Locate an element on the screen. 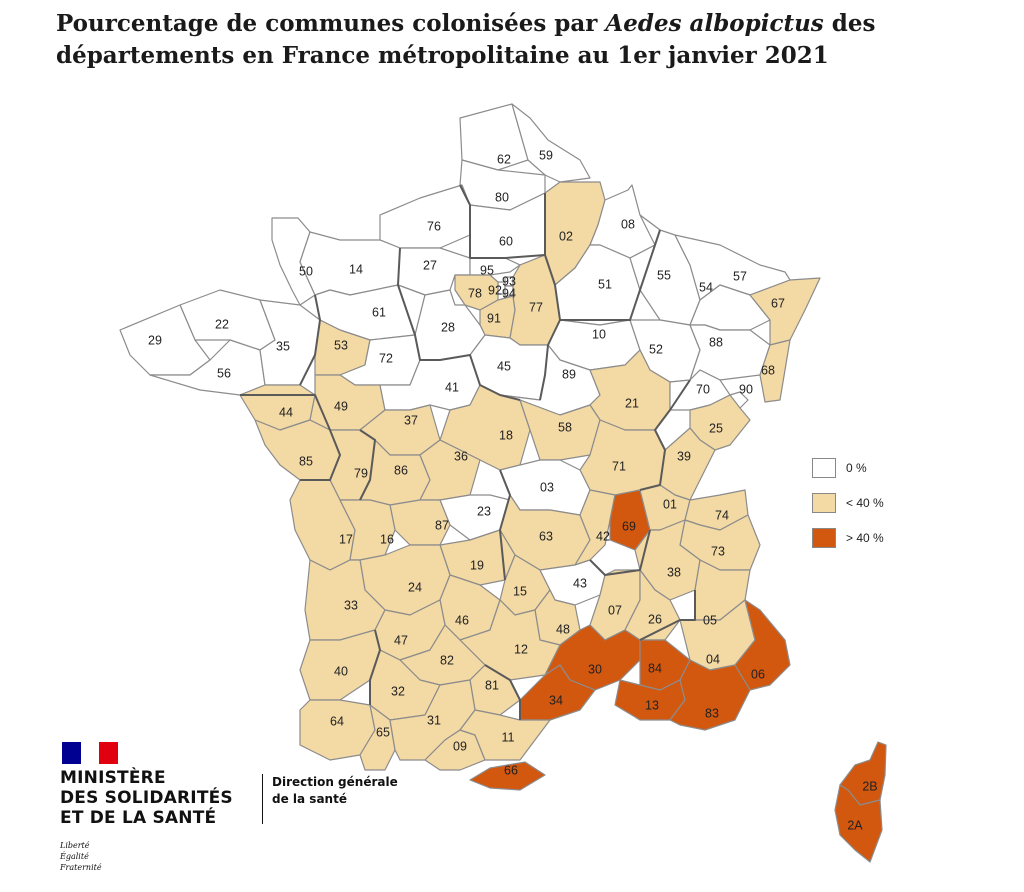 Image resolution: width=1024 pixels, height=892 pixels. department-label-35: 35 is located at coordinates (283, 346).